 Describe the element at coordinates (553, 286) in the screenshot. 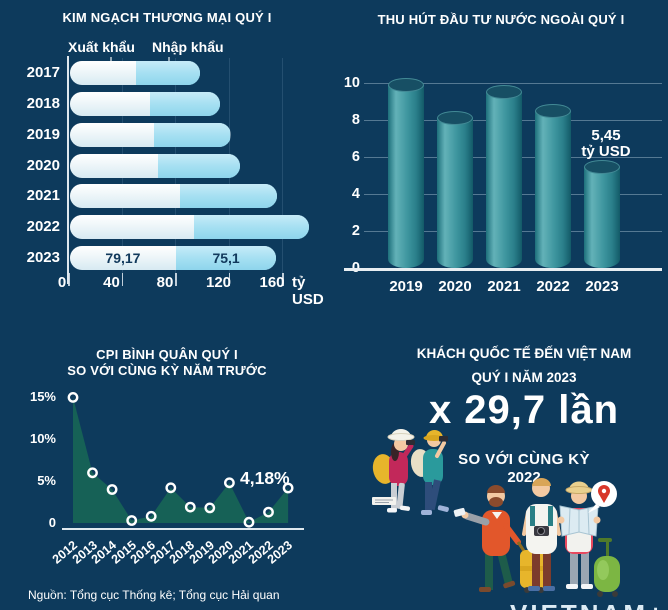

I see `fdi-year-label: 2022` at that location.